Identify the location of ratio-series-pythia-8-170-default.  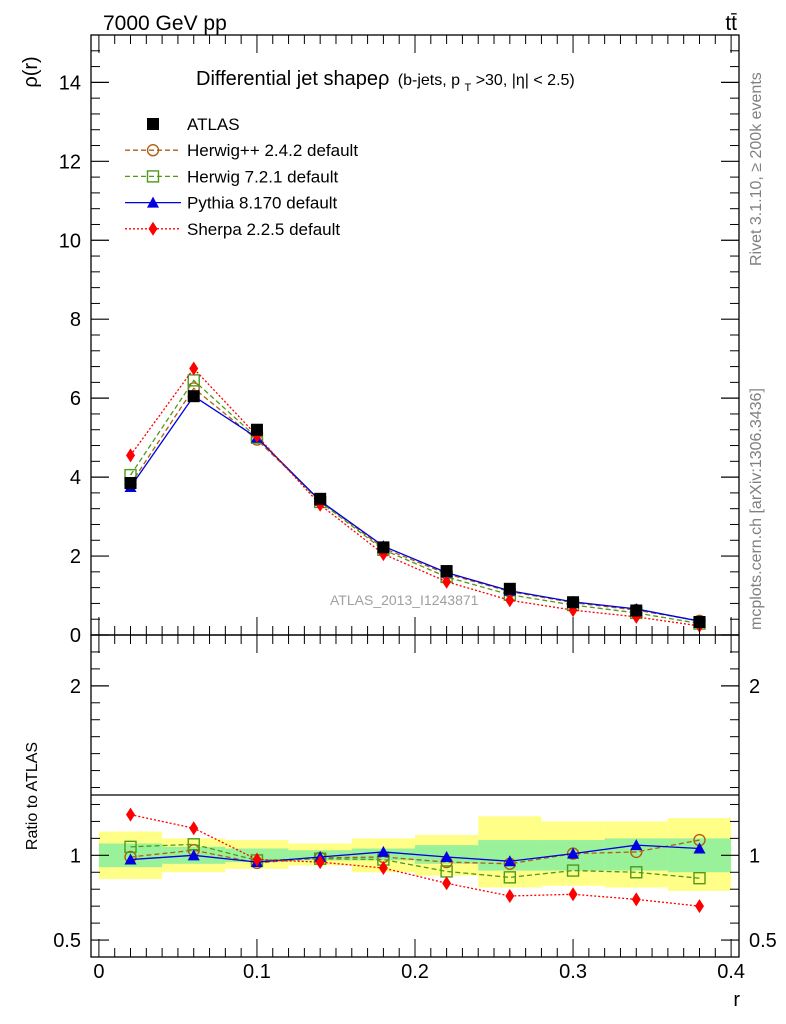
(415, 853).